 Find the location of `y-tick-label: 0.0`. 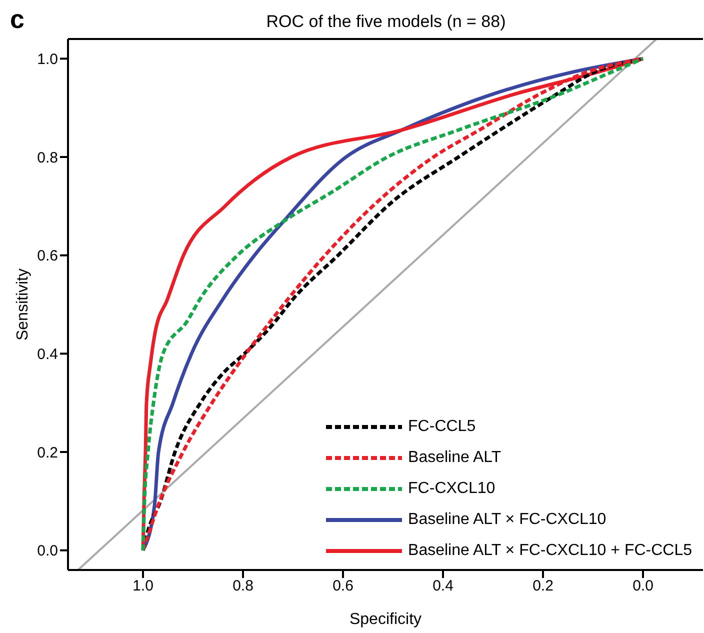

y-tick-label: 0.0 is located at coordinates (47, 551).